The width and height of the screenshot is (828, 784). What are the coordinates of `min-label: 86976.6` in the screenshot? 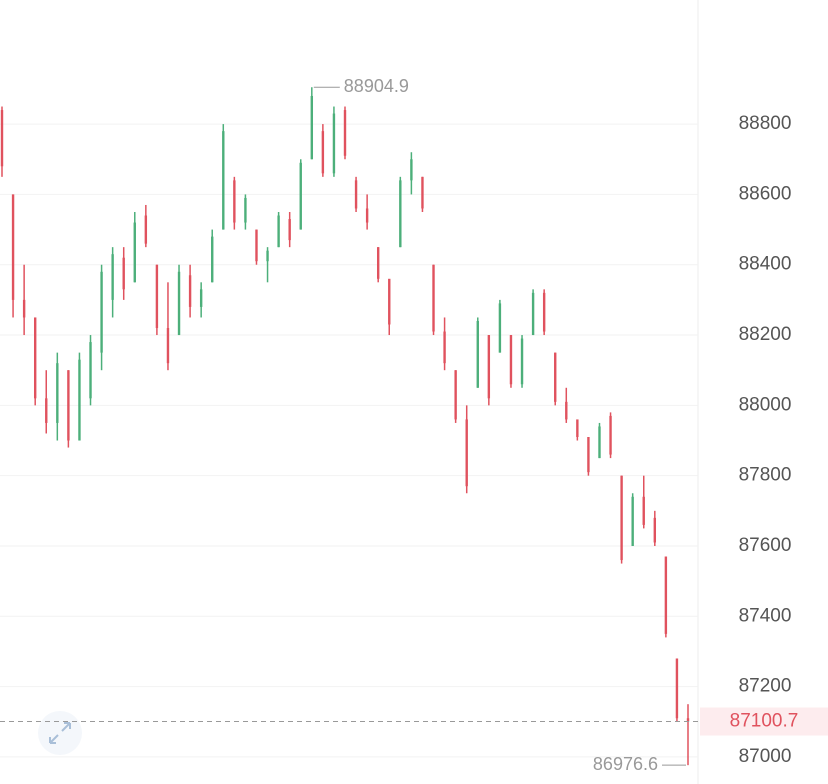 It's located at (625, 764).